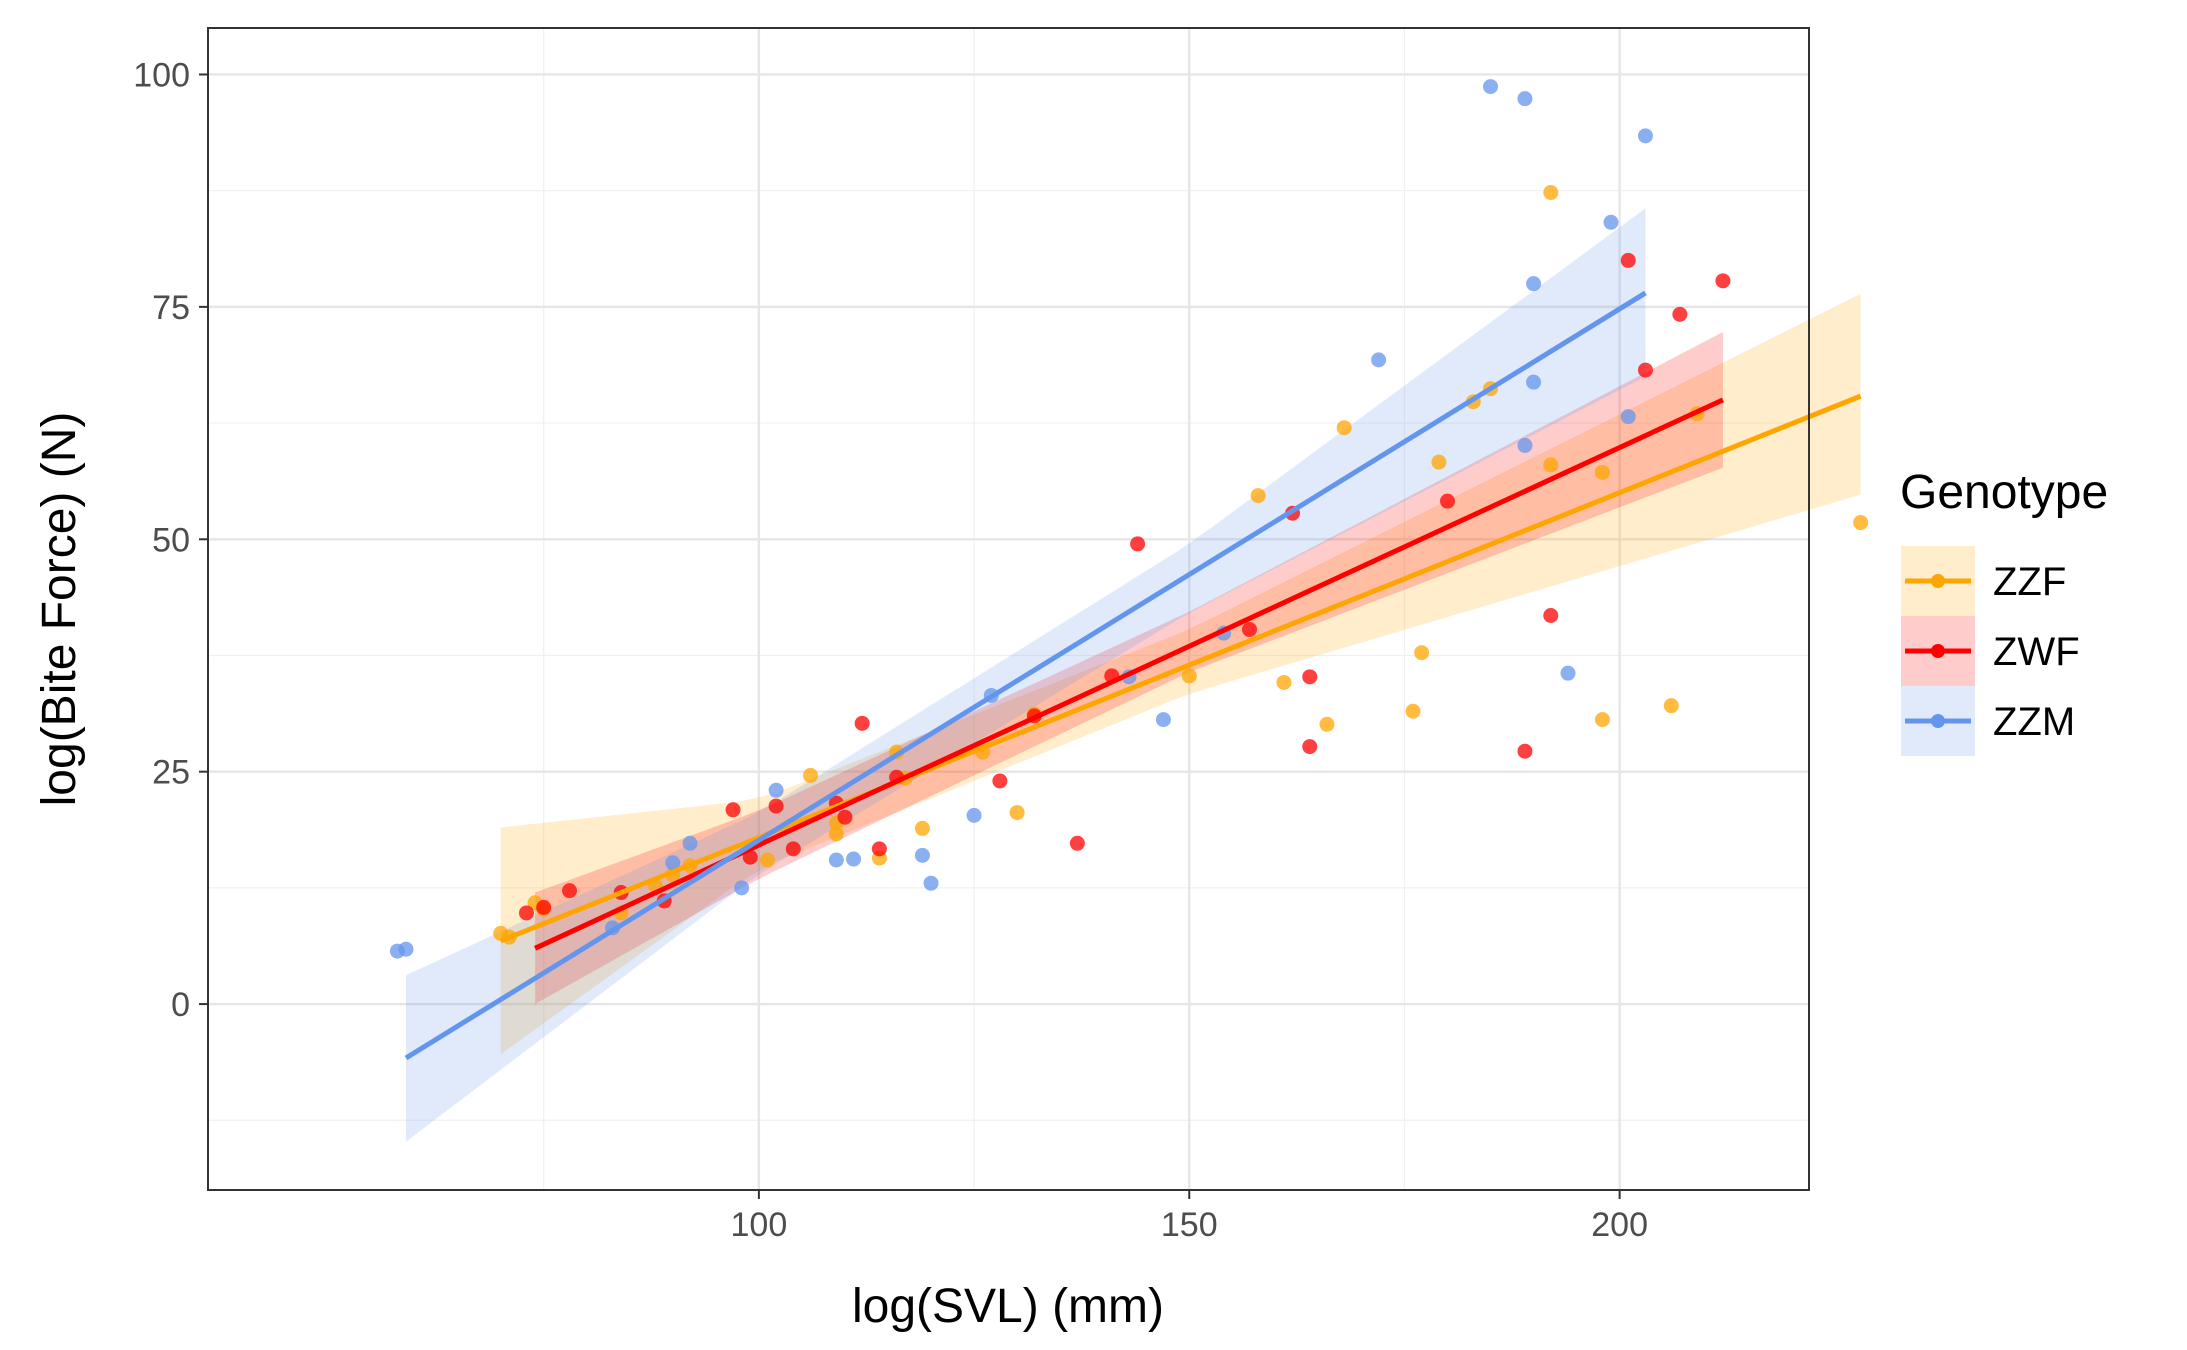 This screenshot has height=1350, width=2187. I want to click on y-axis-title: log(Bite Force) (N), so click(59, 609).